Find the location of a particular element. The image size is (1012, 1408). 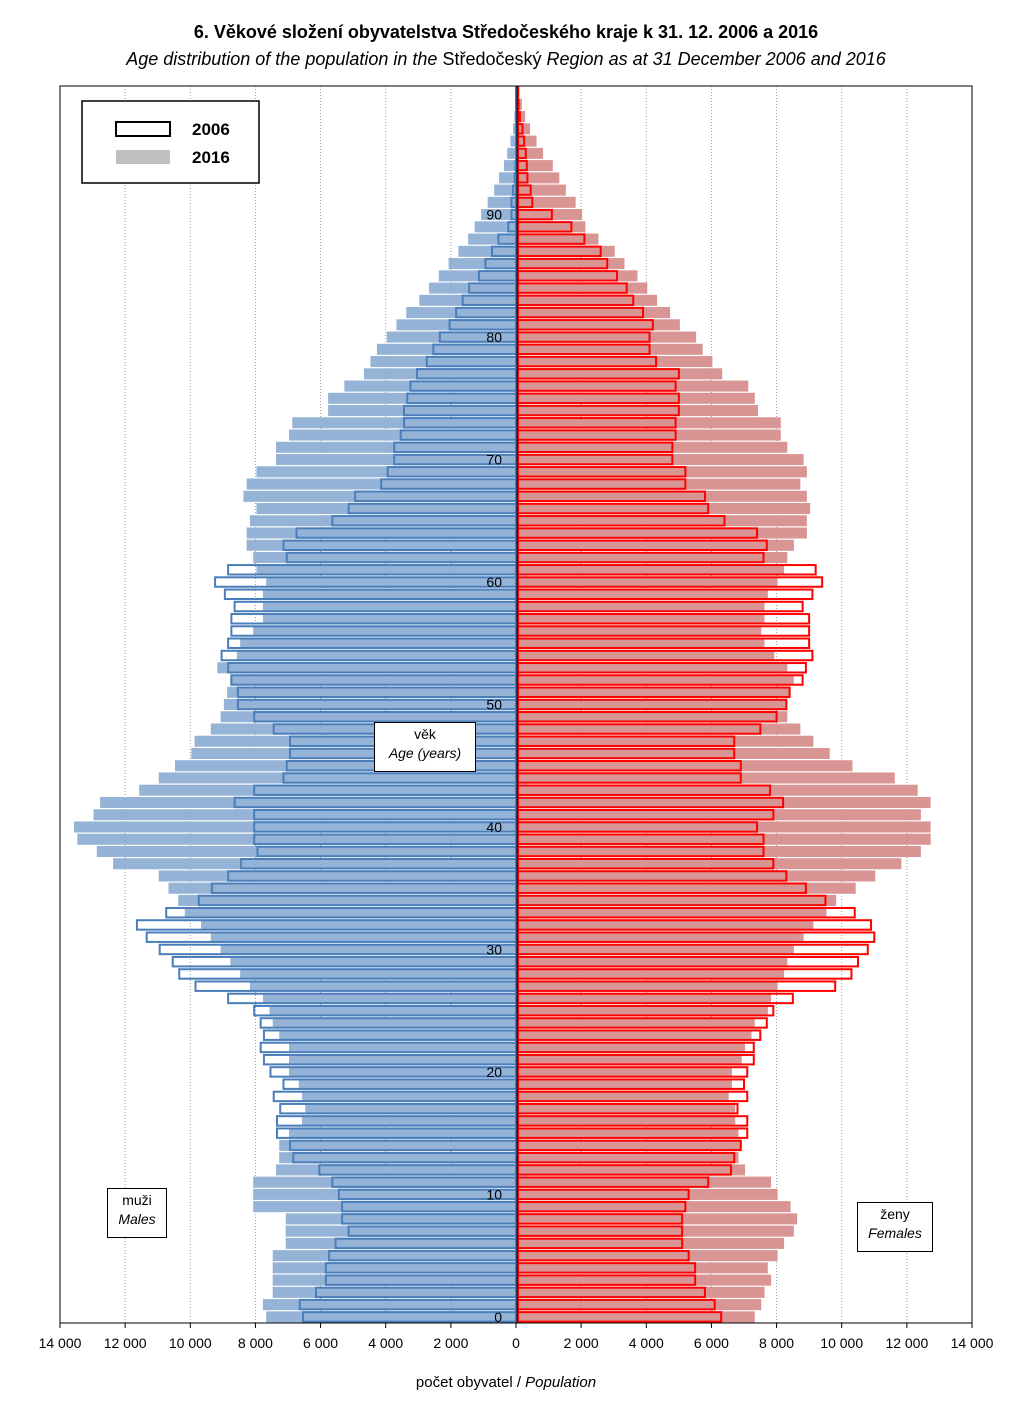

age-tick-label: 90 is located at coordinates (494, 215).